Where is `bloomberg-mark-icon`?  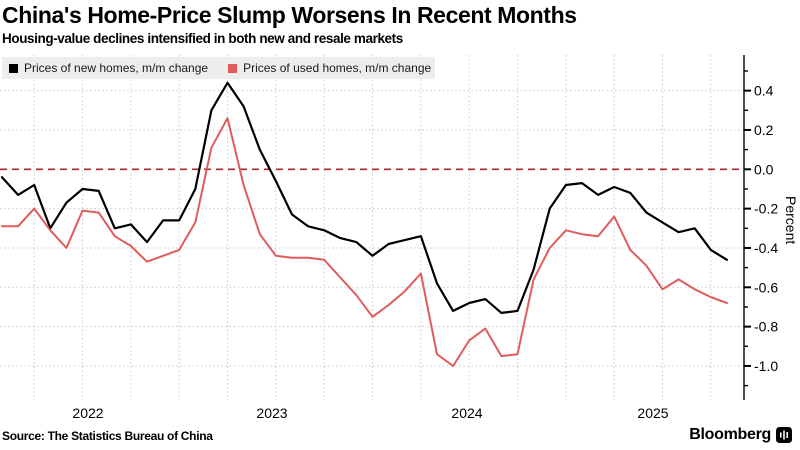
bloomberg-mark-icon is located at coordinates (784, 435).